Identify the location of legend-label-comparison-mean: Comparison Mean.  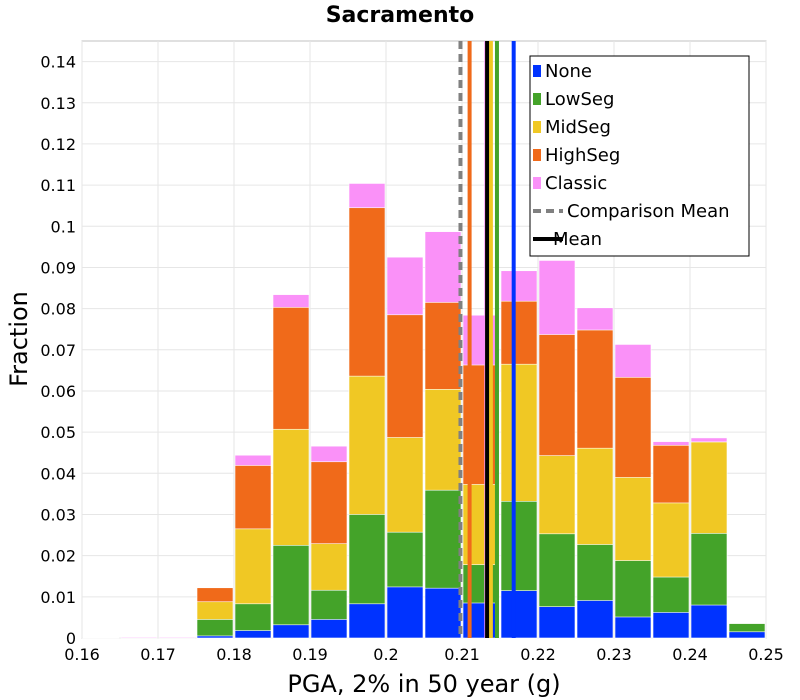
(648, 211).